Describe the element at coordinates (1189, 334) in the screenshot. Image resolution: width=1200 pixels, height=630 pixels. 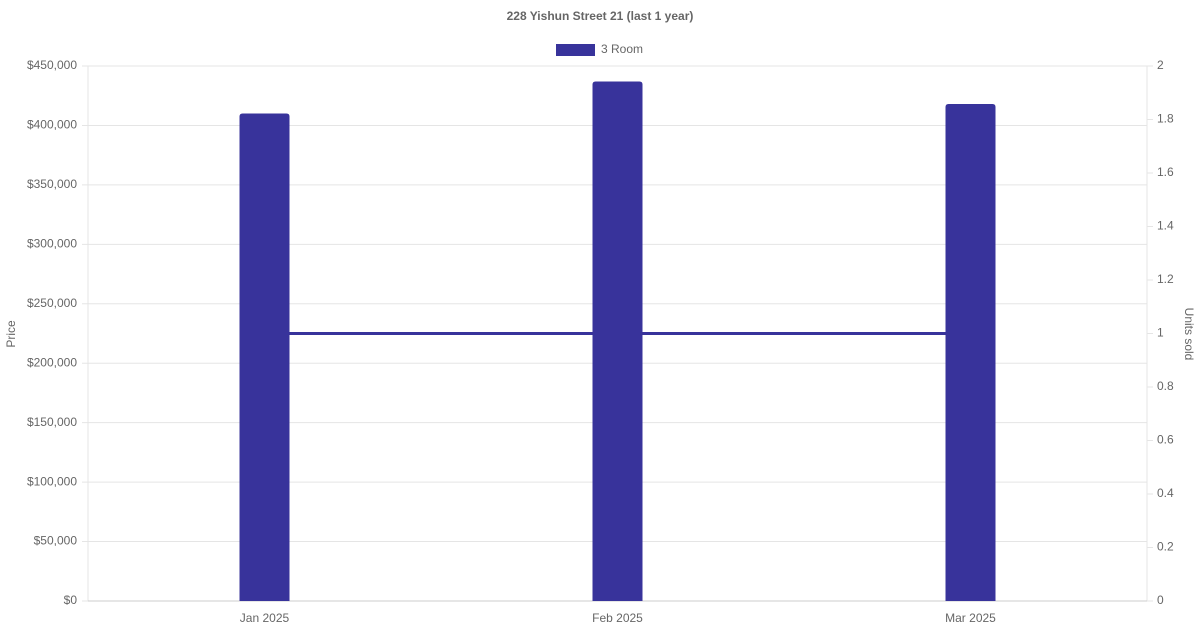
I see `y2-axis-title: Units sold` at that location.